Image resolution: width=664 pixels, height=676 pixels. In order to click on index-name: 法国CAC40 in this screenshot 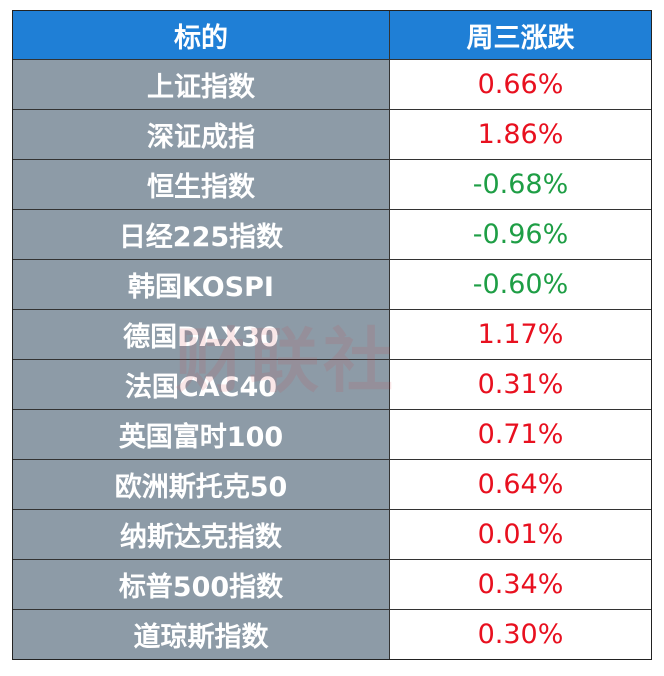, I will do `click(201, 384)`.